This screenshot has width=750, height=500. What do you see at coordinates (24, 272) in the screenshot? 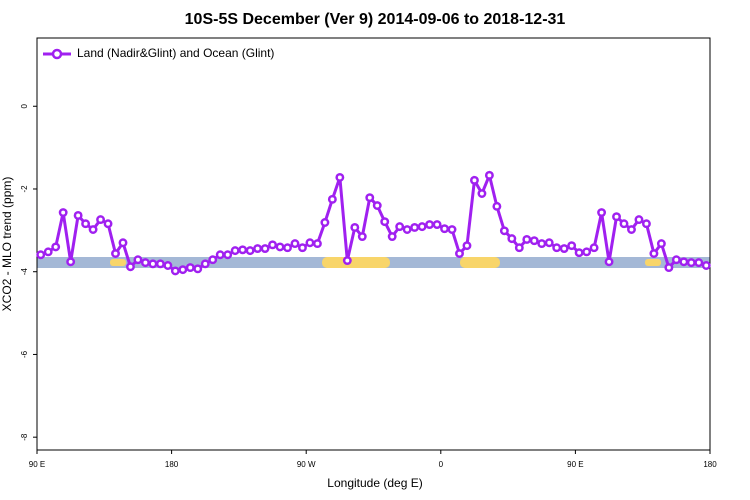
I see `y-tick-label: -4` at bounding box center [24, 272].